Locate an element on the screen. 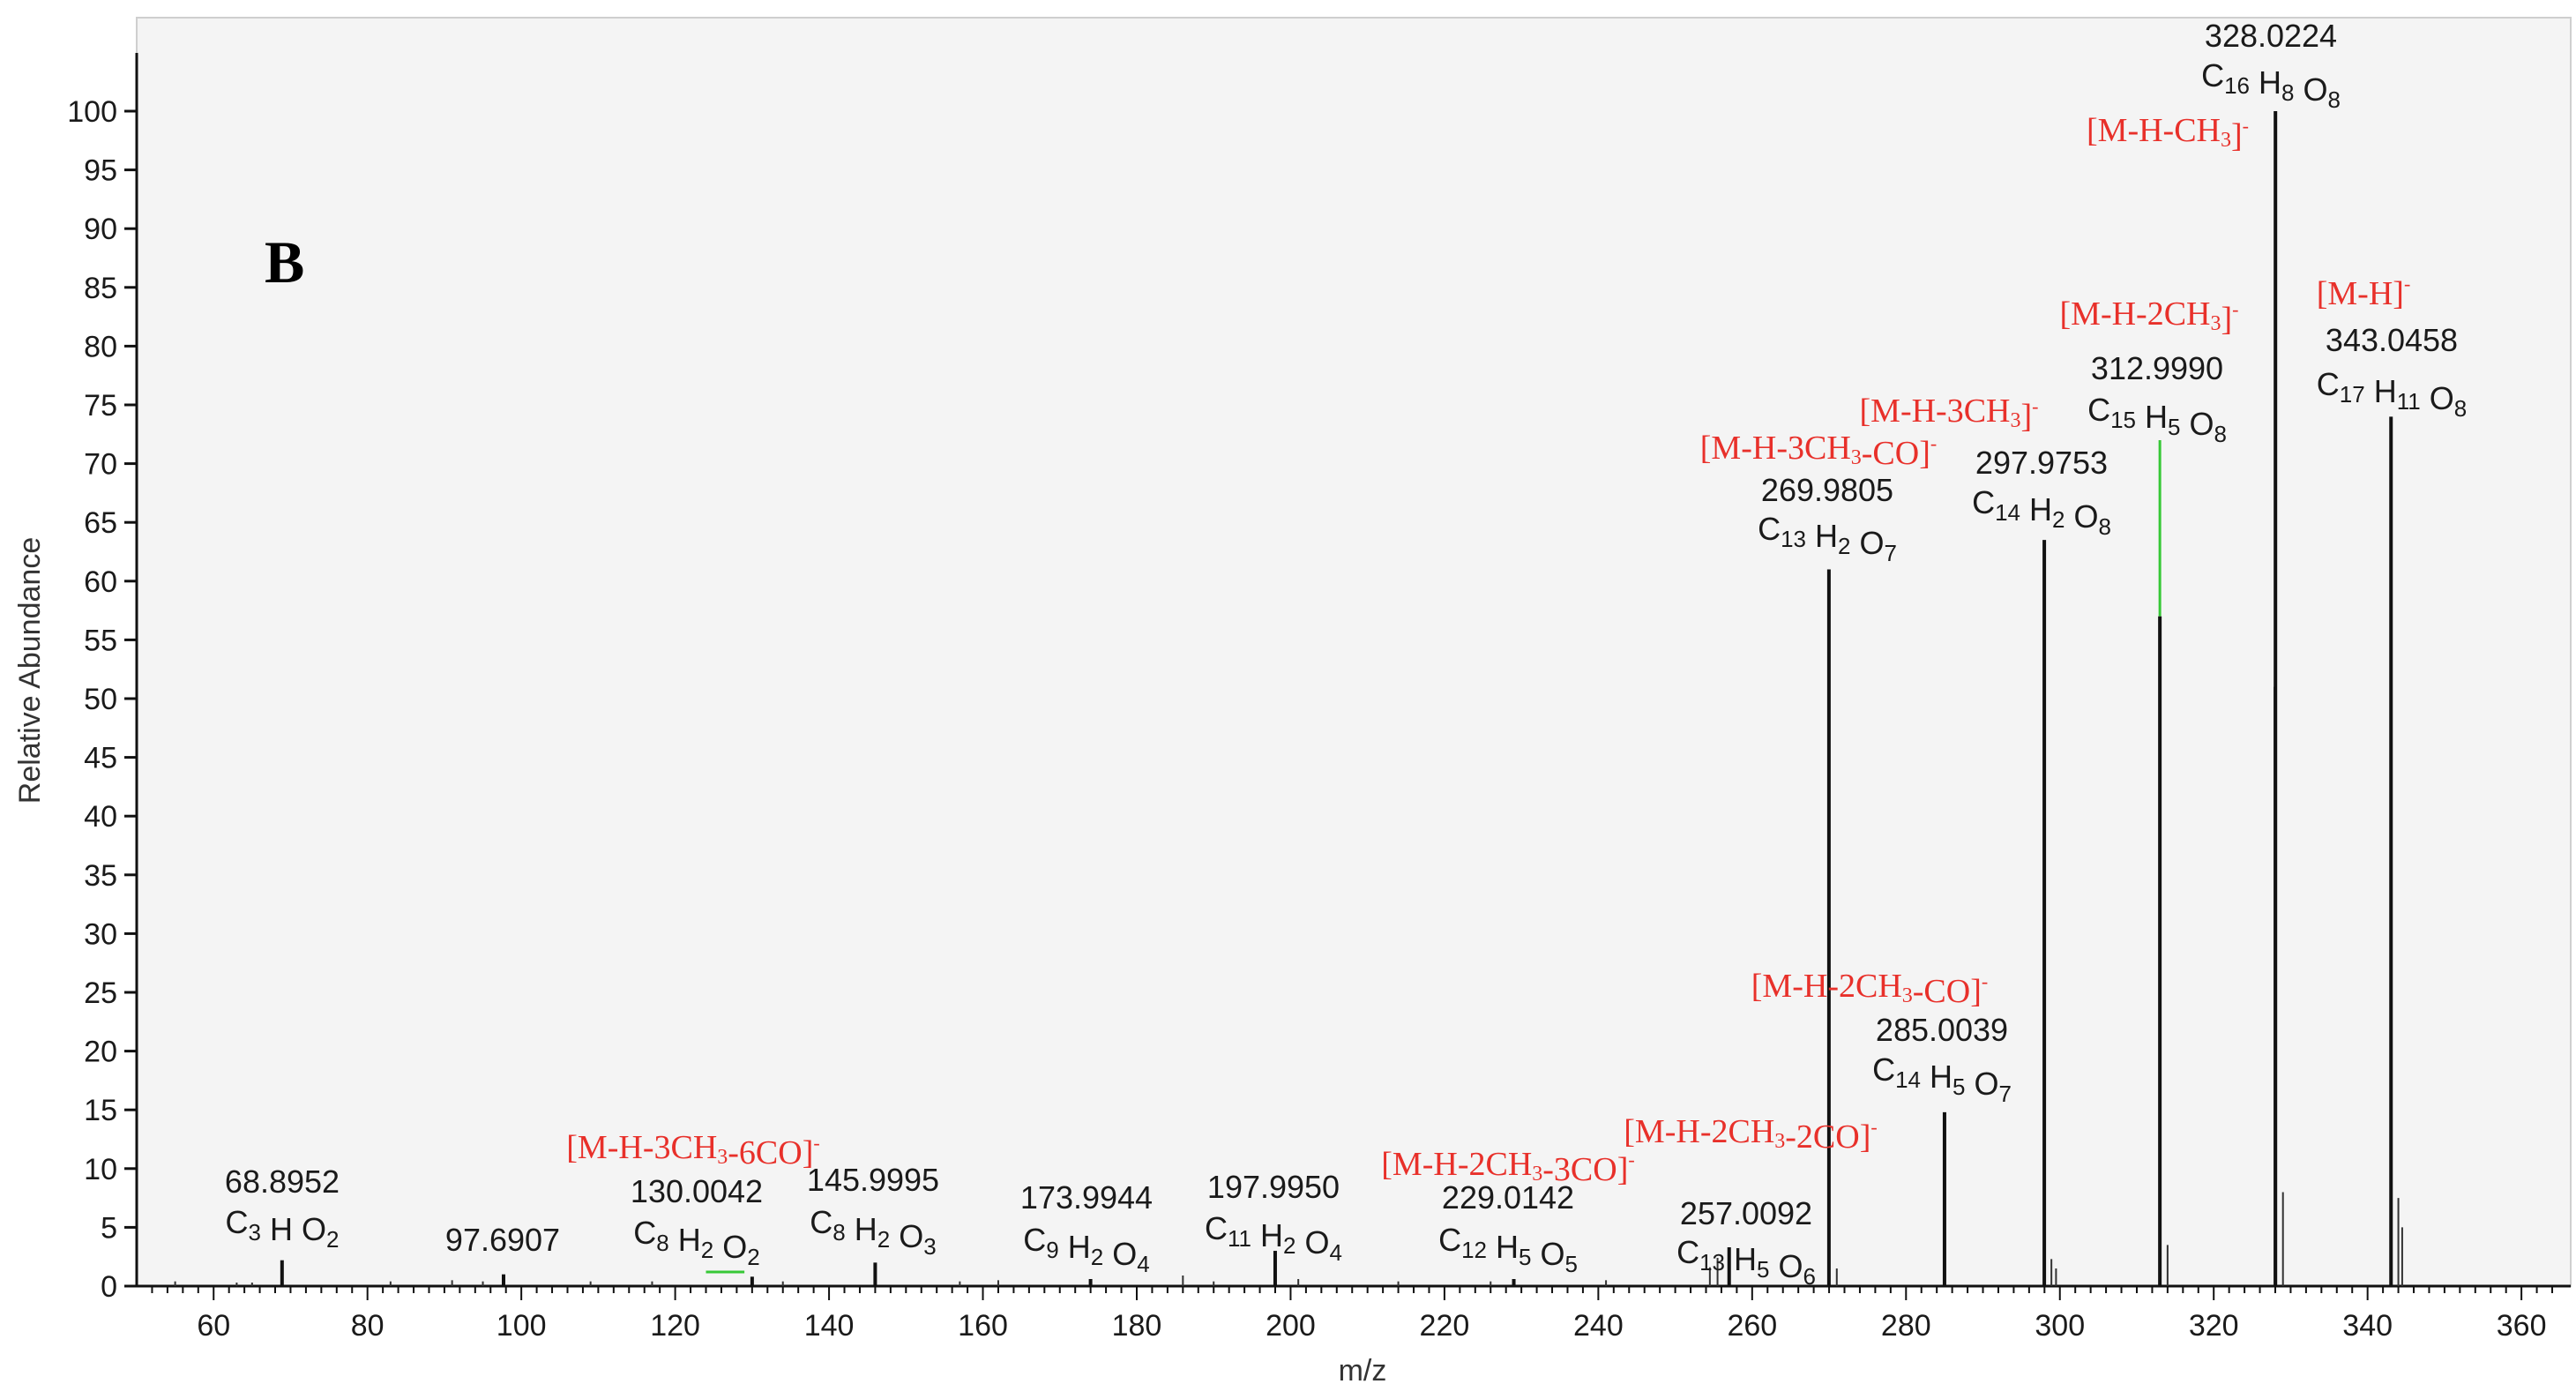 This screenshot has width=2576, height=1399. y-tick-label: 60 is located at coordinates (100, 582).